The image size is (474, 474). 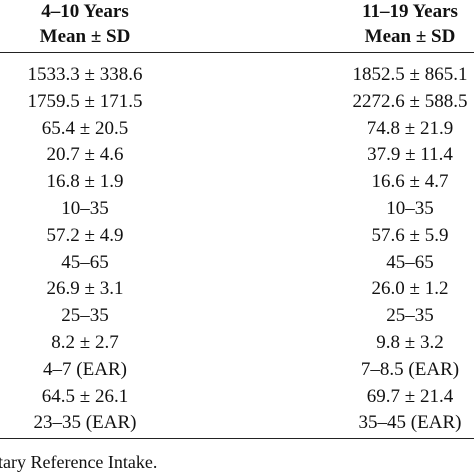 I want to click on table-cell: 57.2 ± 4.9, so click(x=85, y=235).